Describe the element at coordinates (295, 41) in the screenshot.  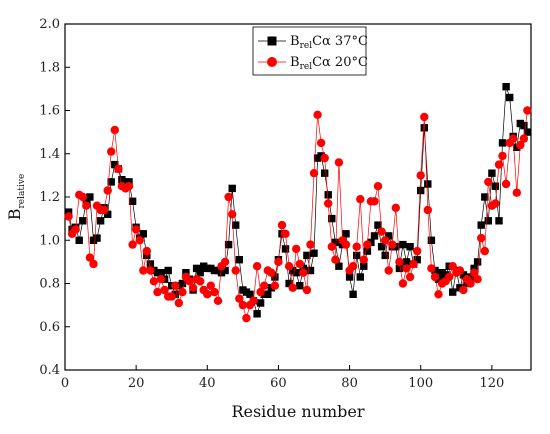
I see `legend-label-37-main: B` at that location.